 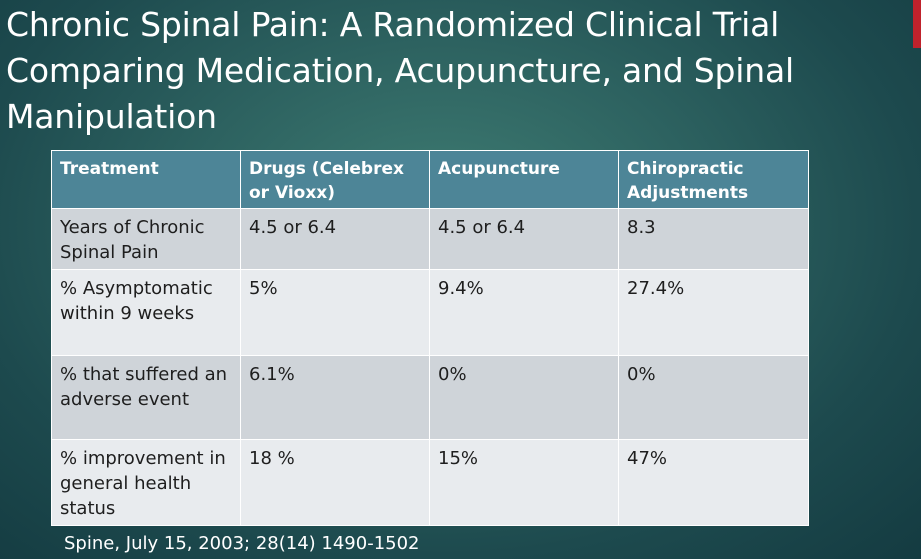 I want to click on row-label: % improvement in general health status, so click(x=146, y=482).